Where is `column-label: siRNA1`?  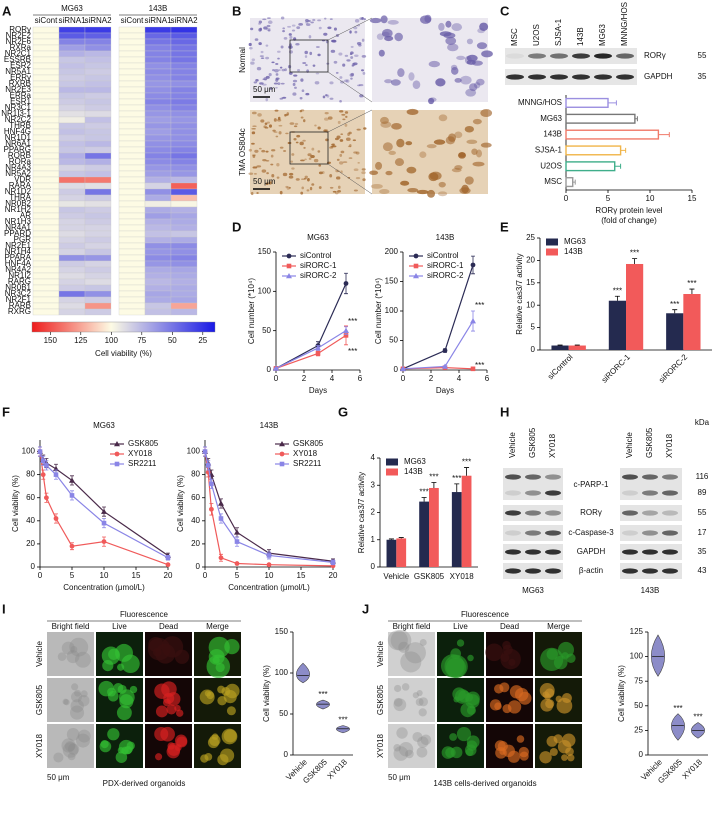
column-label: siRNA1 is located at coordinates (72, 20).